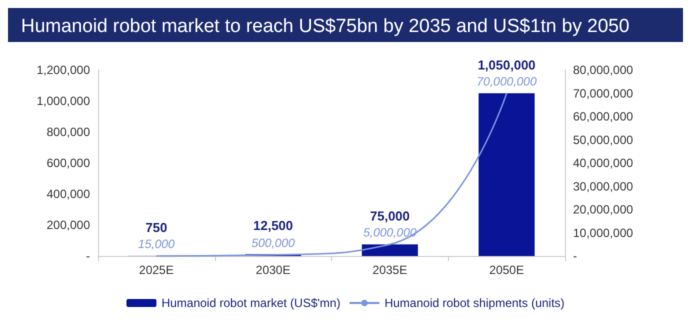 Image resolution: width=691 pixels, height=326 pixels. I want to click on chart-title: Humanoid robot market to reach US$75bn by 2035 and US$1tn by 2050, so click(325, 26).